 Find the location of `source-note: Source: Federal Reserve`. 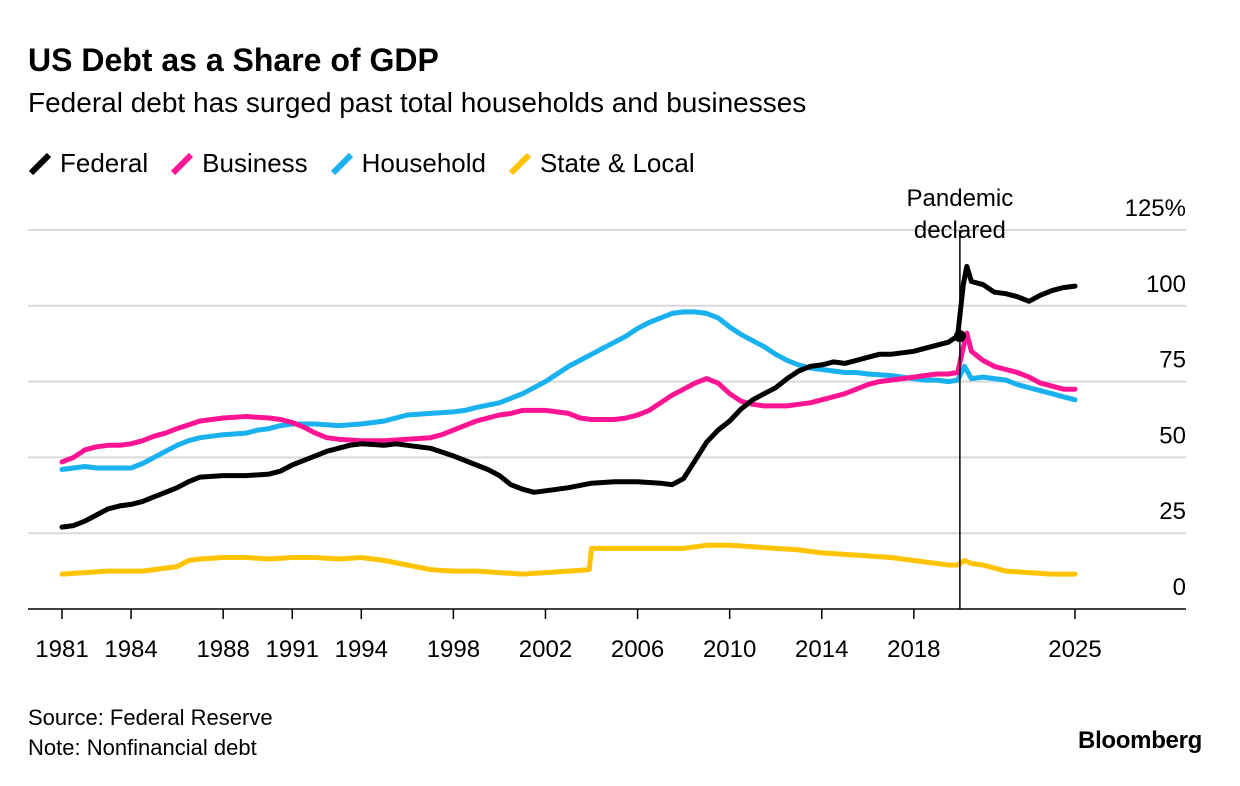

source-note: Source: Federal Reserve is located at coordinates (150, 717).